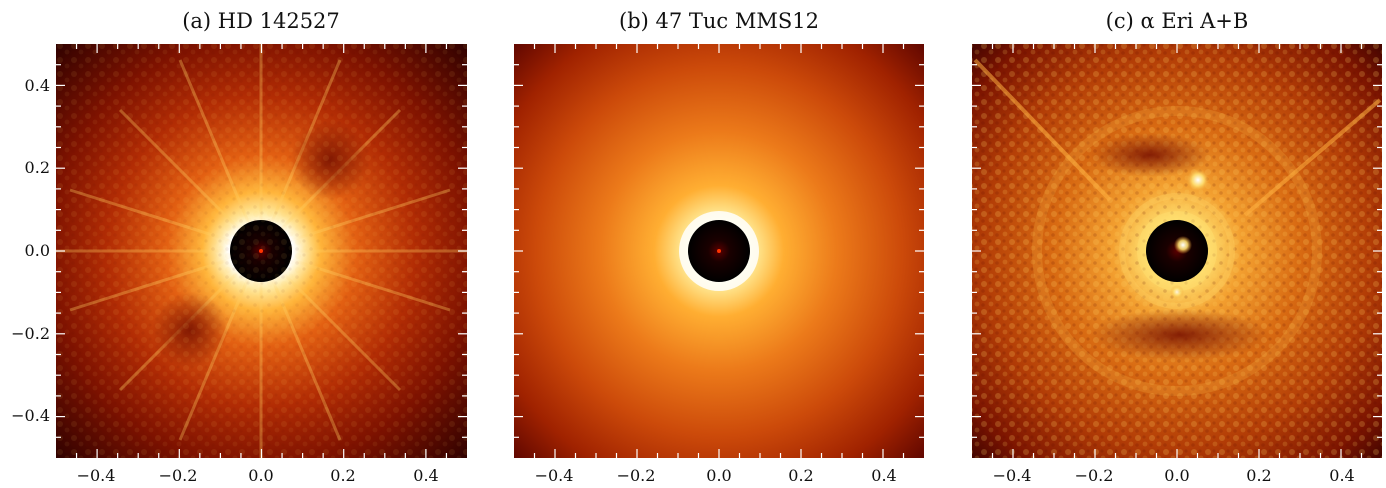  I want to click on panel-a-title: (a) HD 142527, so click(261, 21).